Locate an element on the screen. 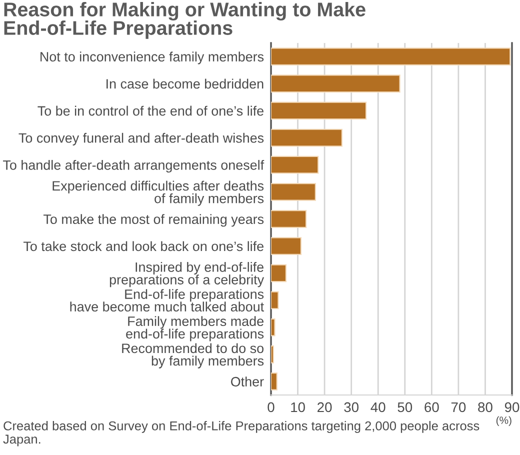 The height and width of the screenshot is (455, 520). x-tick-label: 20 is located at coordinates (325, 407).